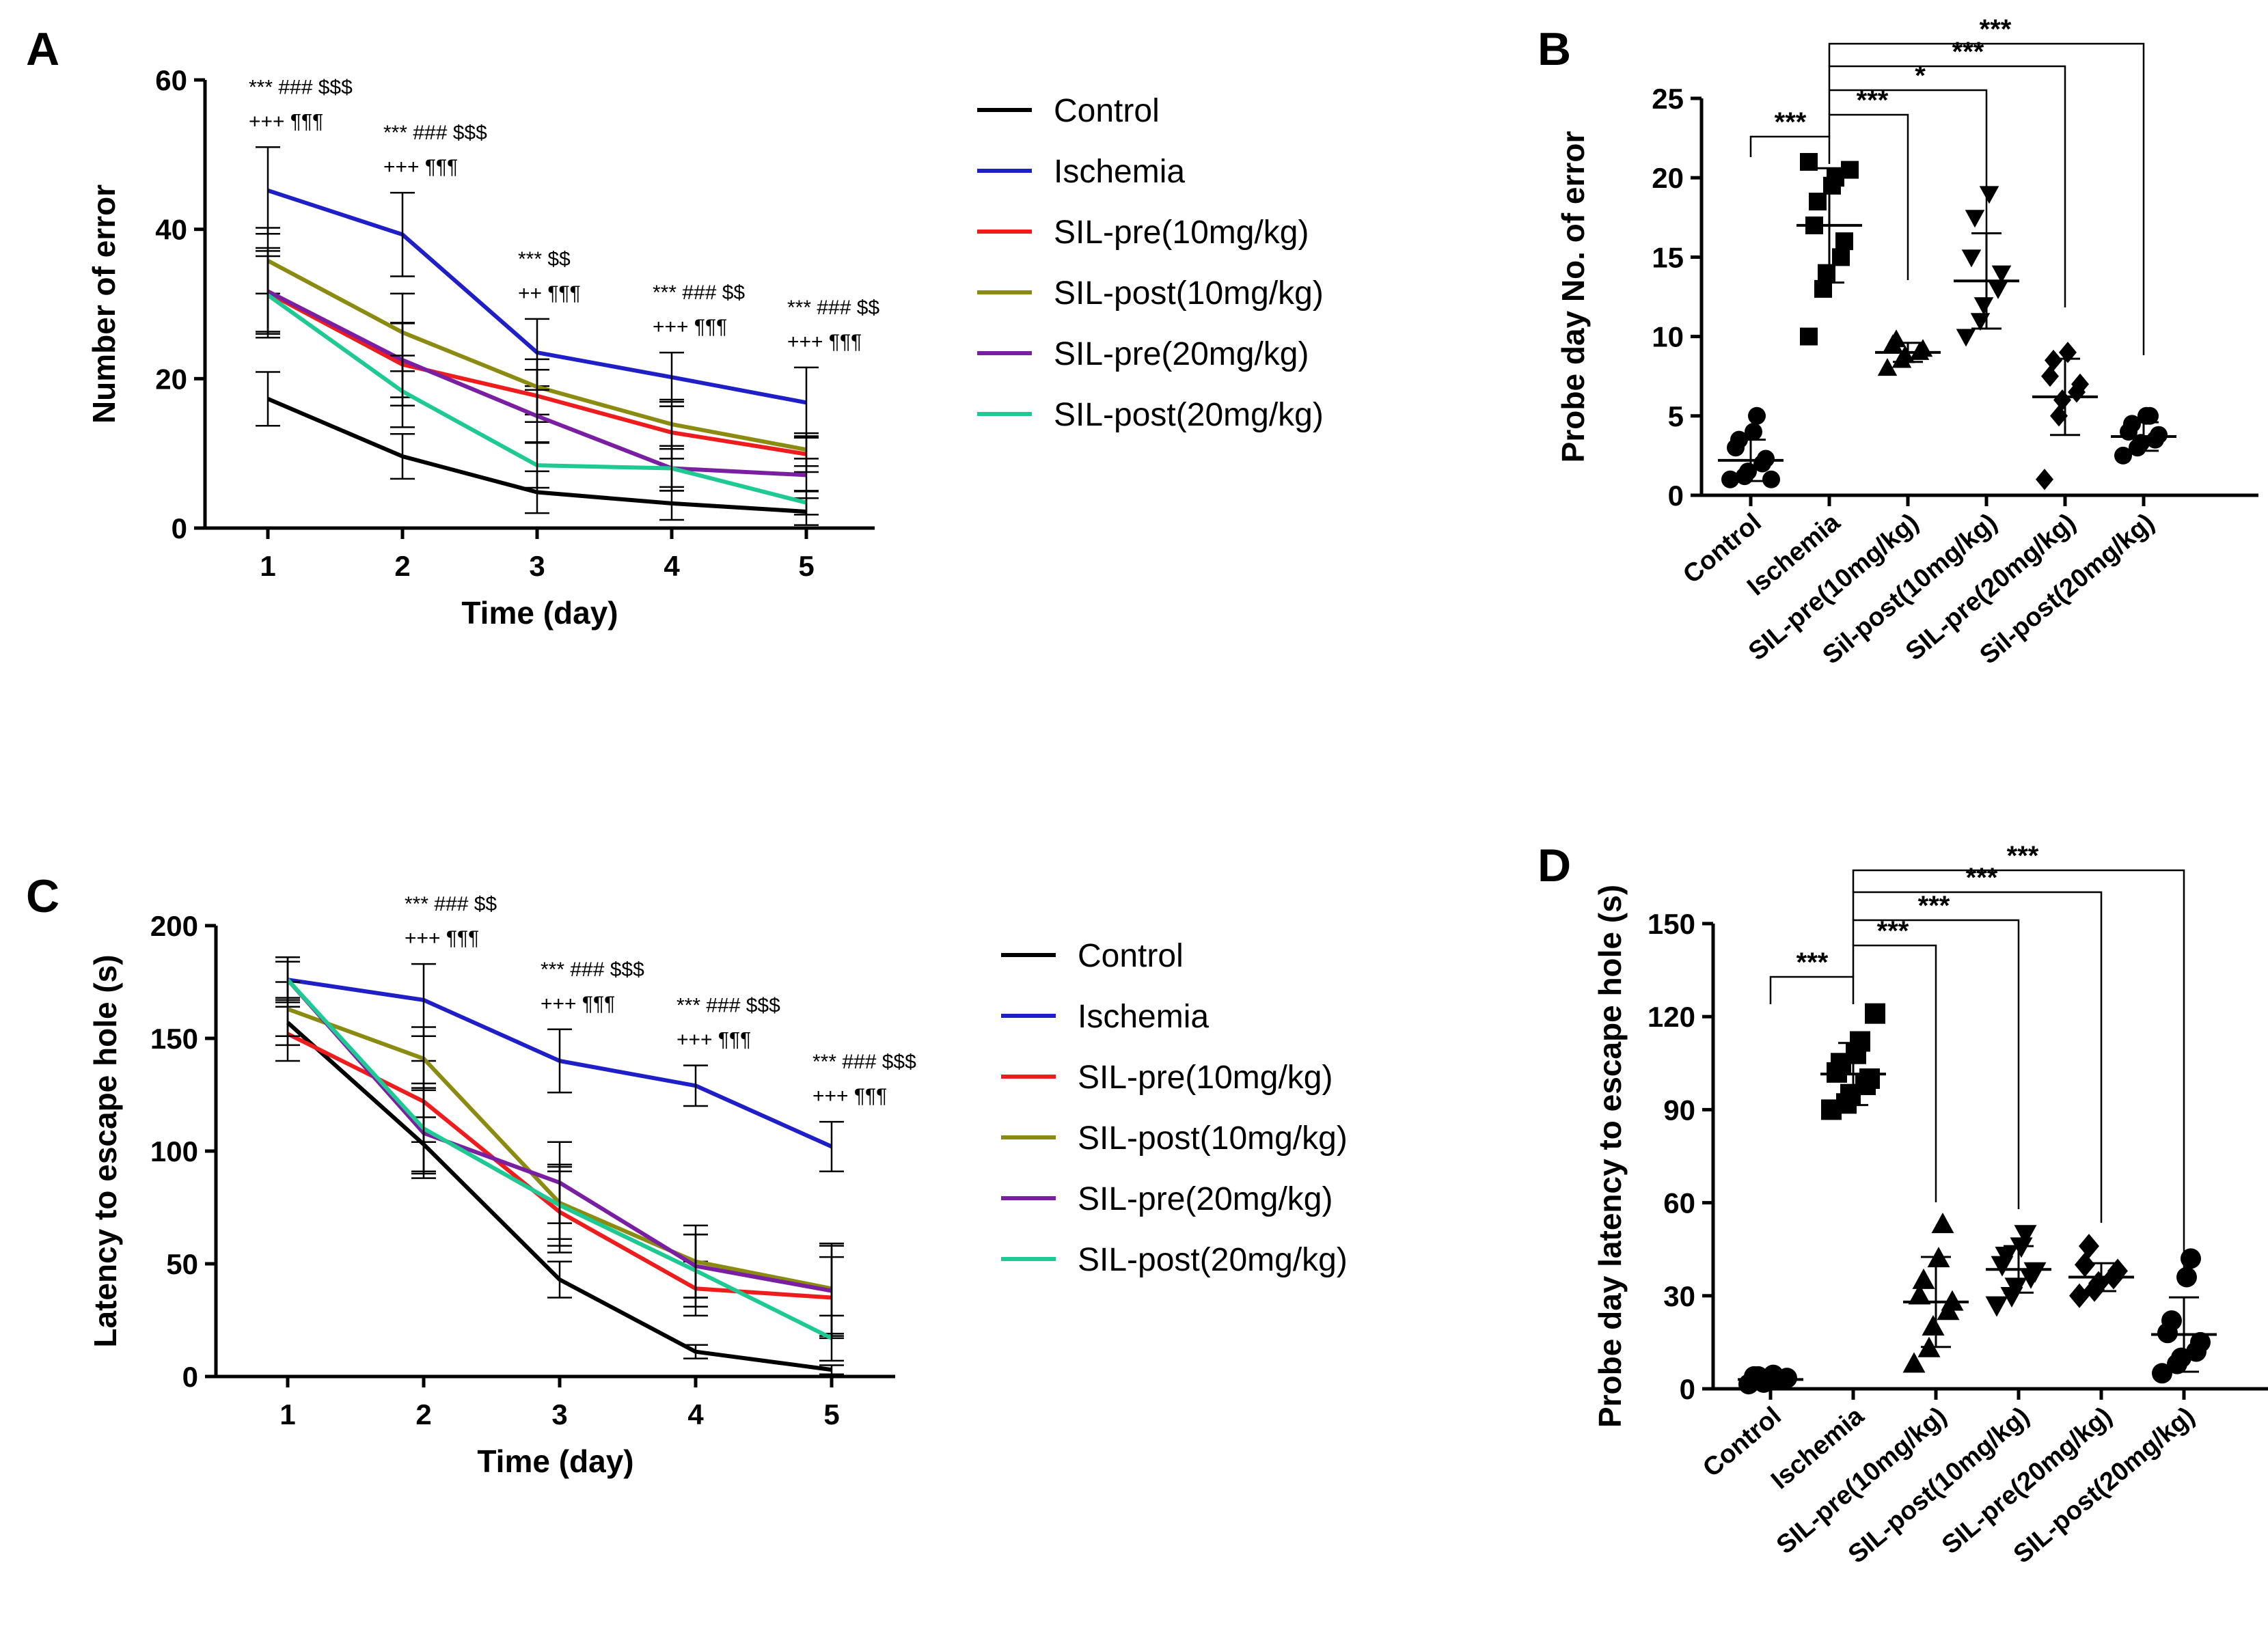 The height and width of the screenshot is (1632, 2268). I want to click on y-tick-label: 20, so click(1668, 178).